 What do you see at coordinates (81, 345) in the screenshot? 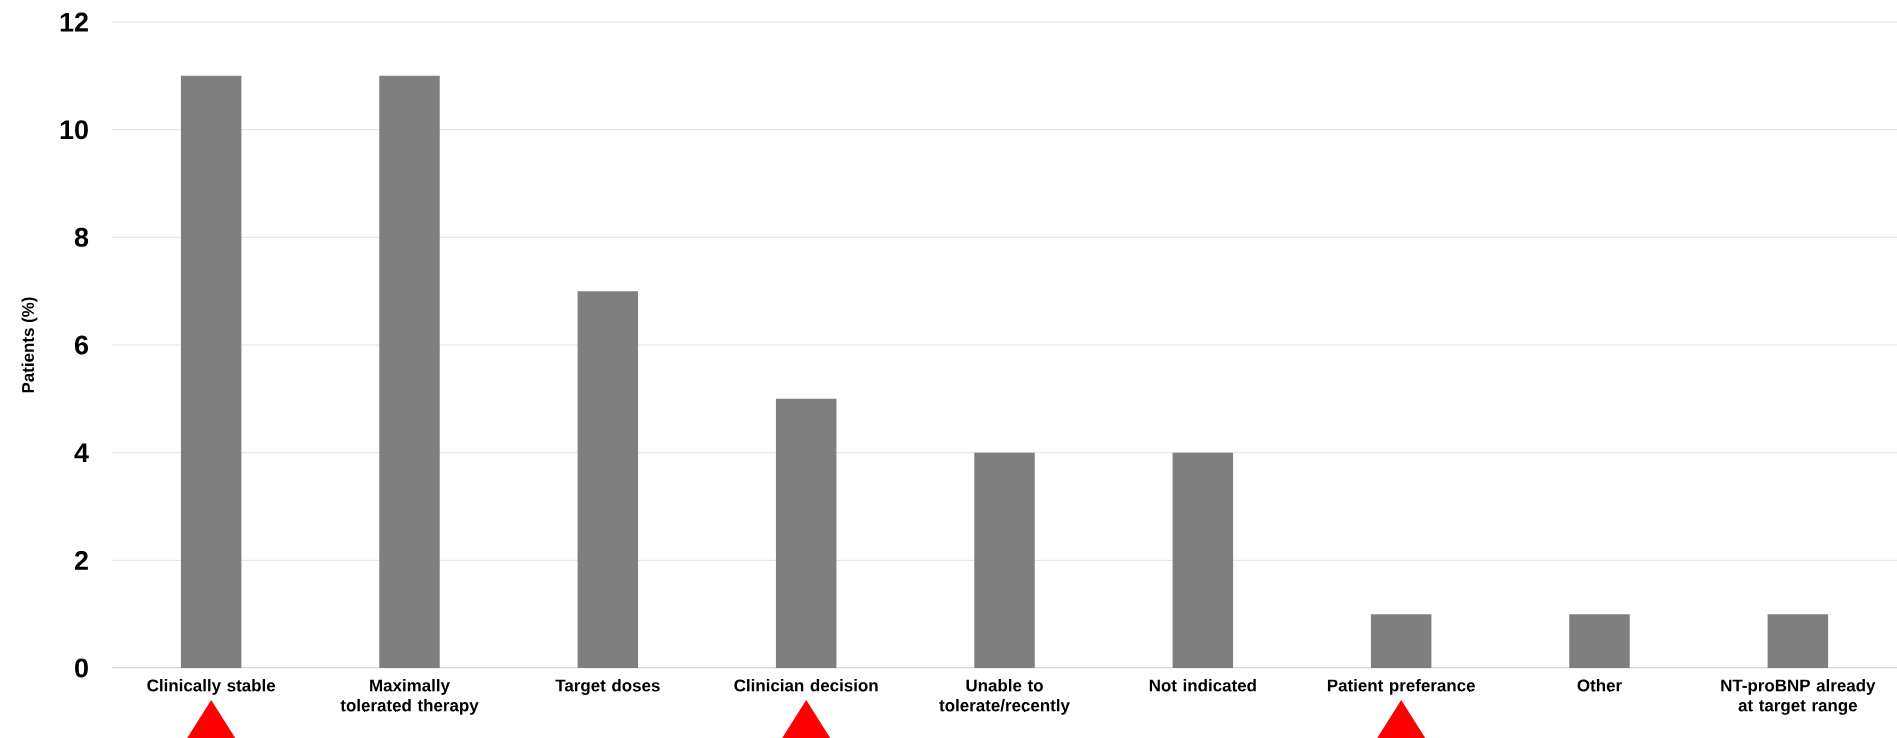
I see `y-tick-label: 6` at bounding box center [81, 345].